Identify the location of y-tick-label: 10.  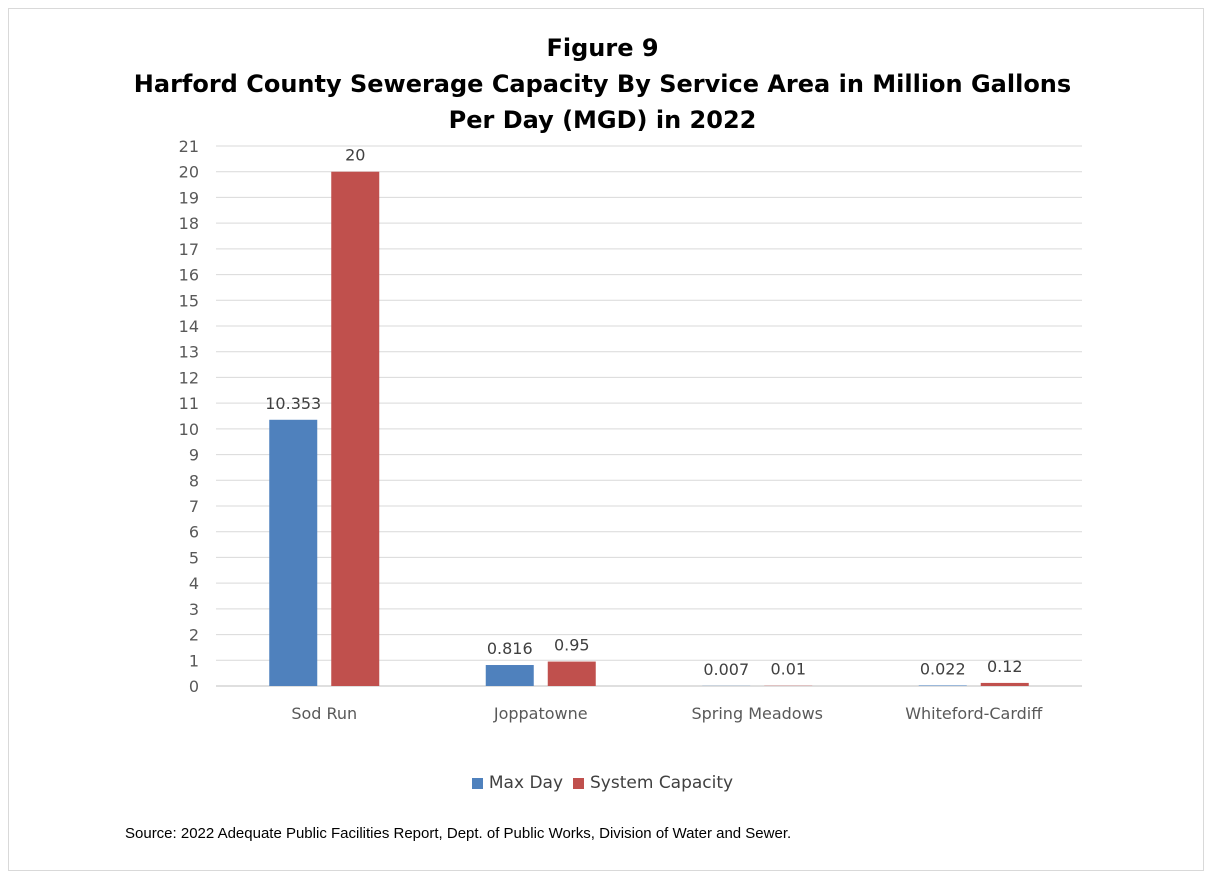
(189, 429).